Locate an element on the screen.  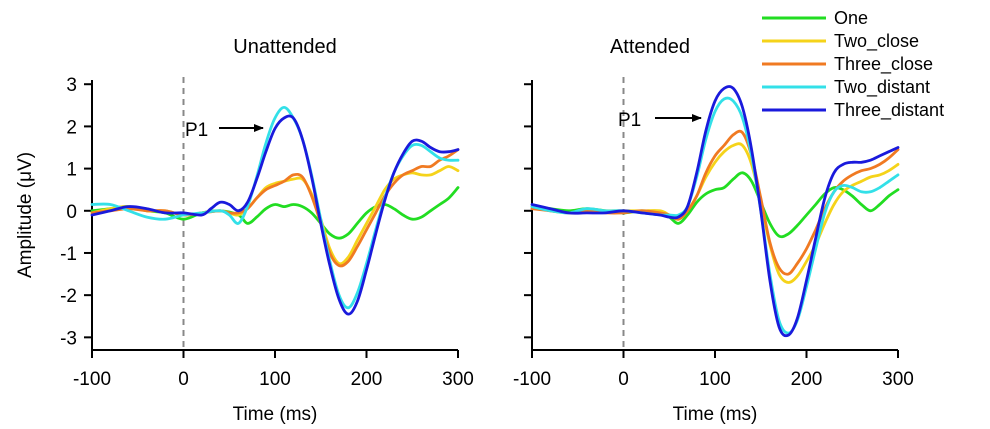
legend-label: Two_close is located at coordinates (876, 41).